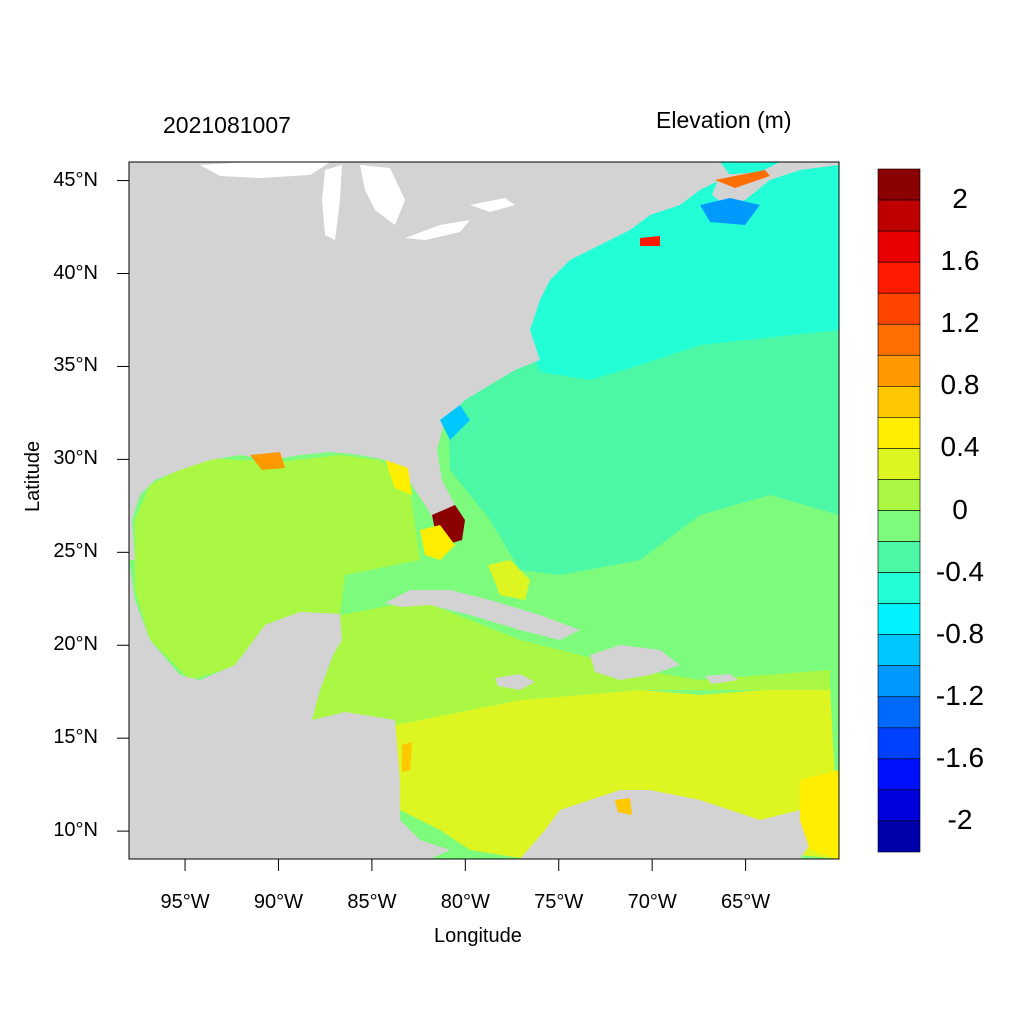 The height and width of the screenshot is (1024, 1024). Describe the element at coordinates (185, 902) in the screenshot. I see `x-tick-label: 95°W` at that location.